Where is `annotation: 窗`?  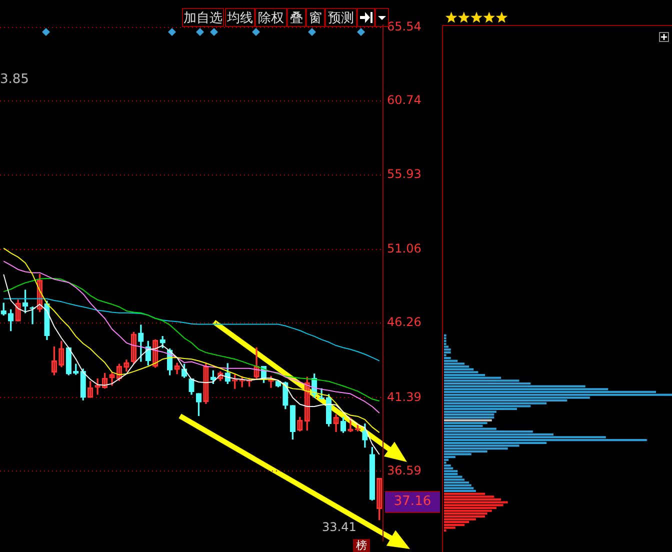
annotation: 窗 is located at coordinates (315, 17).